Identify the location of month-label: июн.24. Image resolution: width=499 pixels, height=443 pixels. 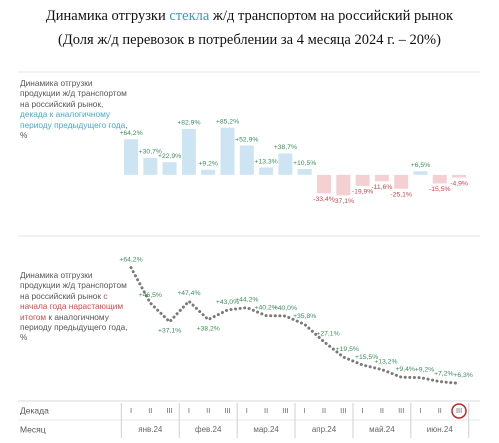
(440, 429).